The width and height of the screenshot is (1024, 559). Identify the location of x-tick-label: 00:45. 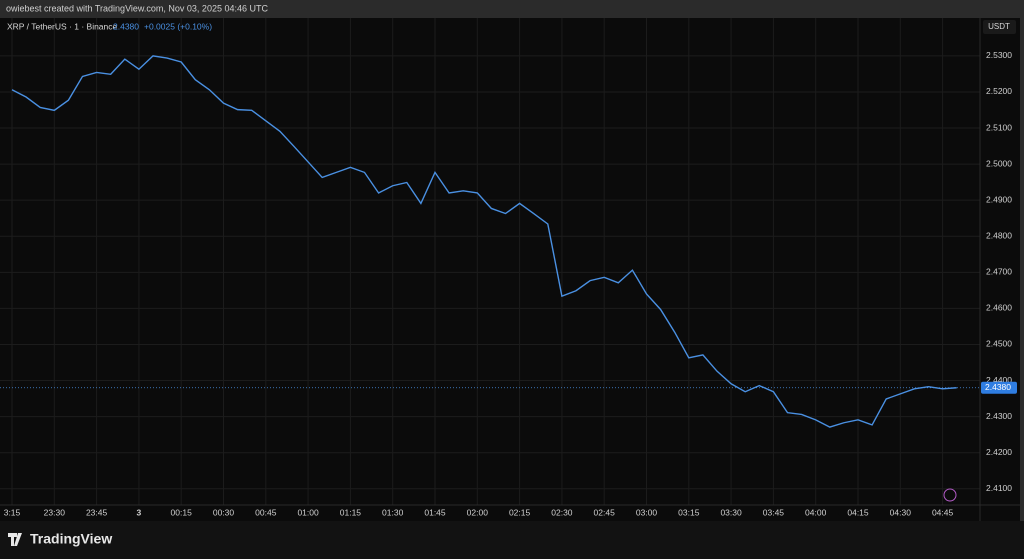
(266, 512).